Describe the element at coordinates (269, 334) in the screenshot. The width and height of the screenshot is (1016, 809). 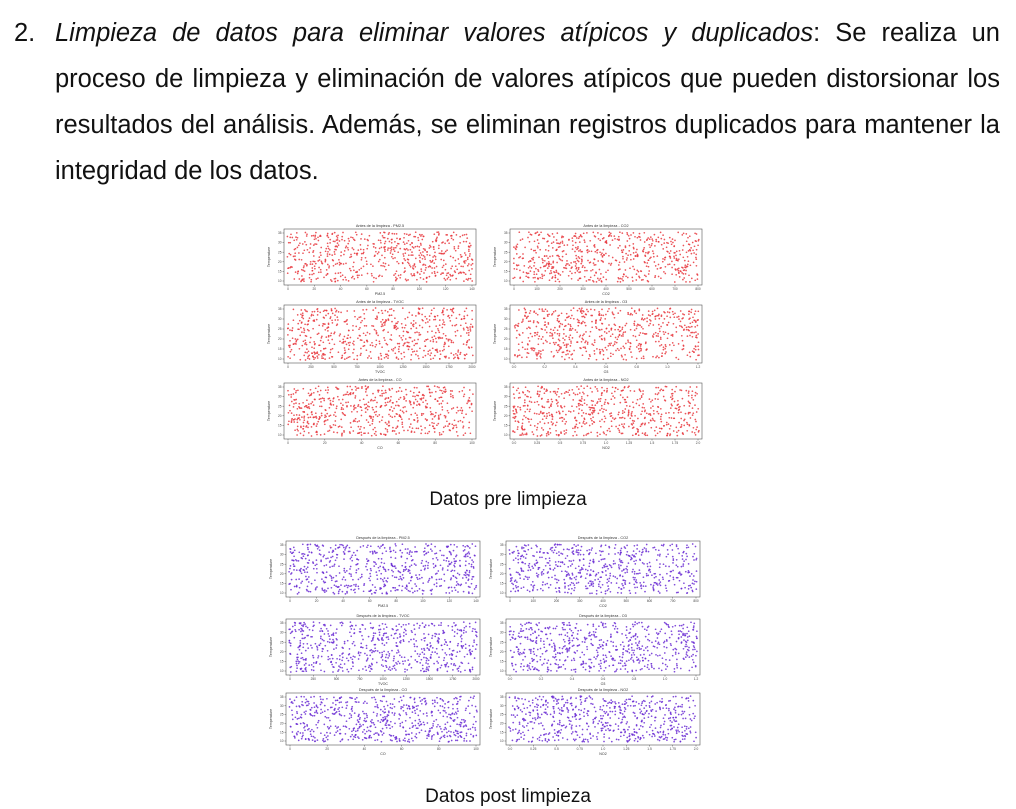
I see `y-axis-label: Temperature` at that location.